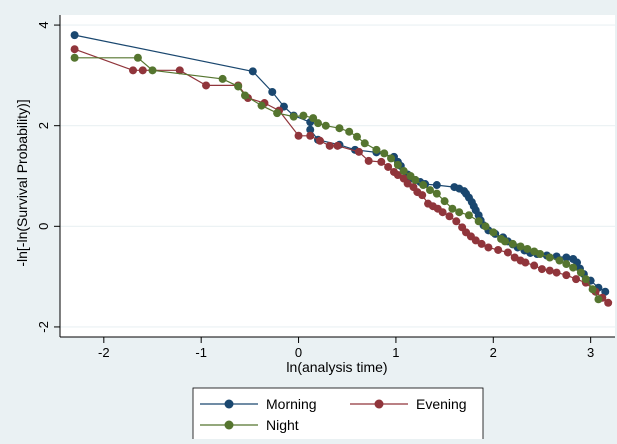 The image size is (617, 444). What do you see at coordinates (104, 352) in the screenshot?
I see `x-tick-label: -2` at bounding box center [104, 352].